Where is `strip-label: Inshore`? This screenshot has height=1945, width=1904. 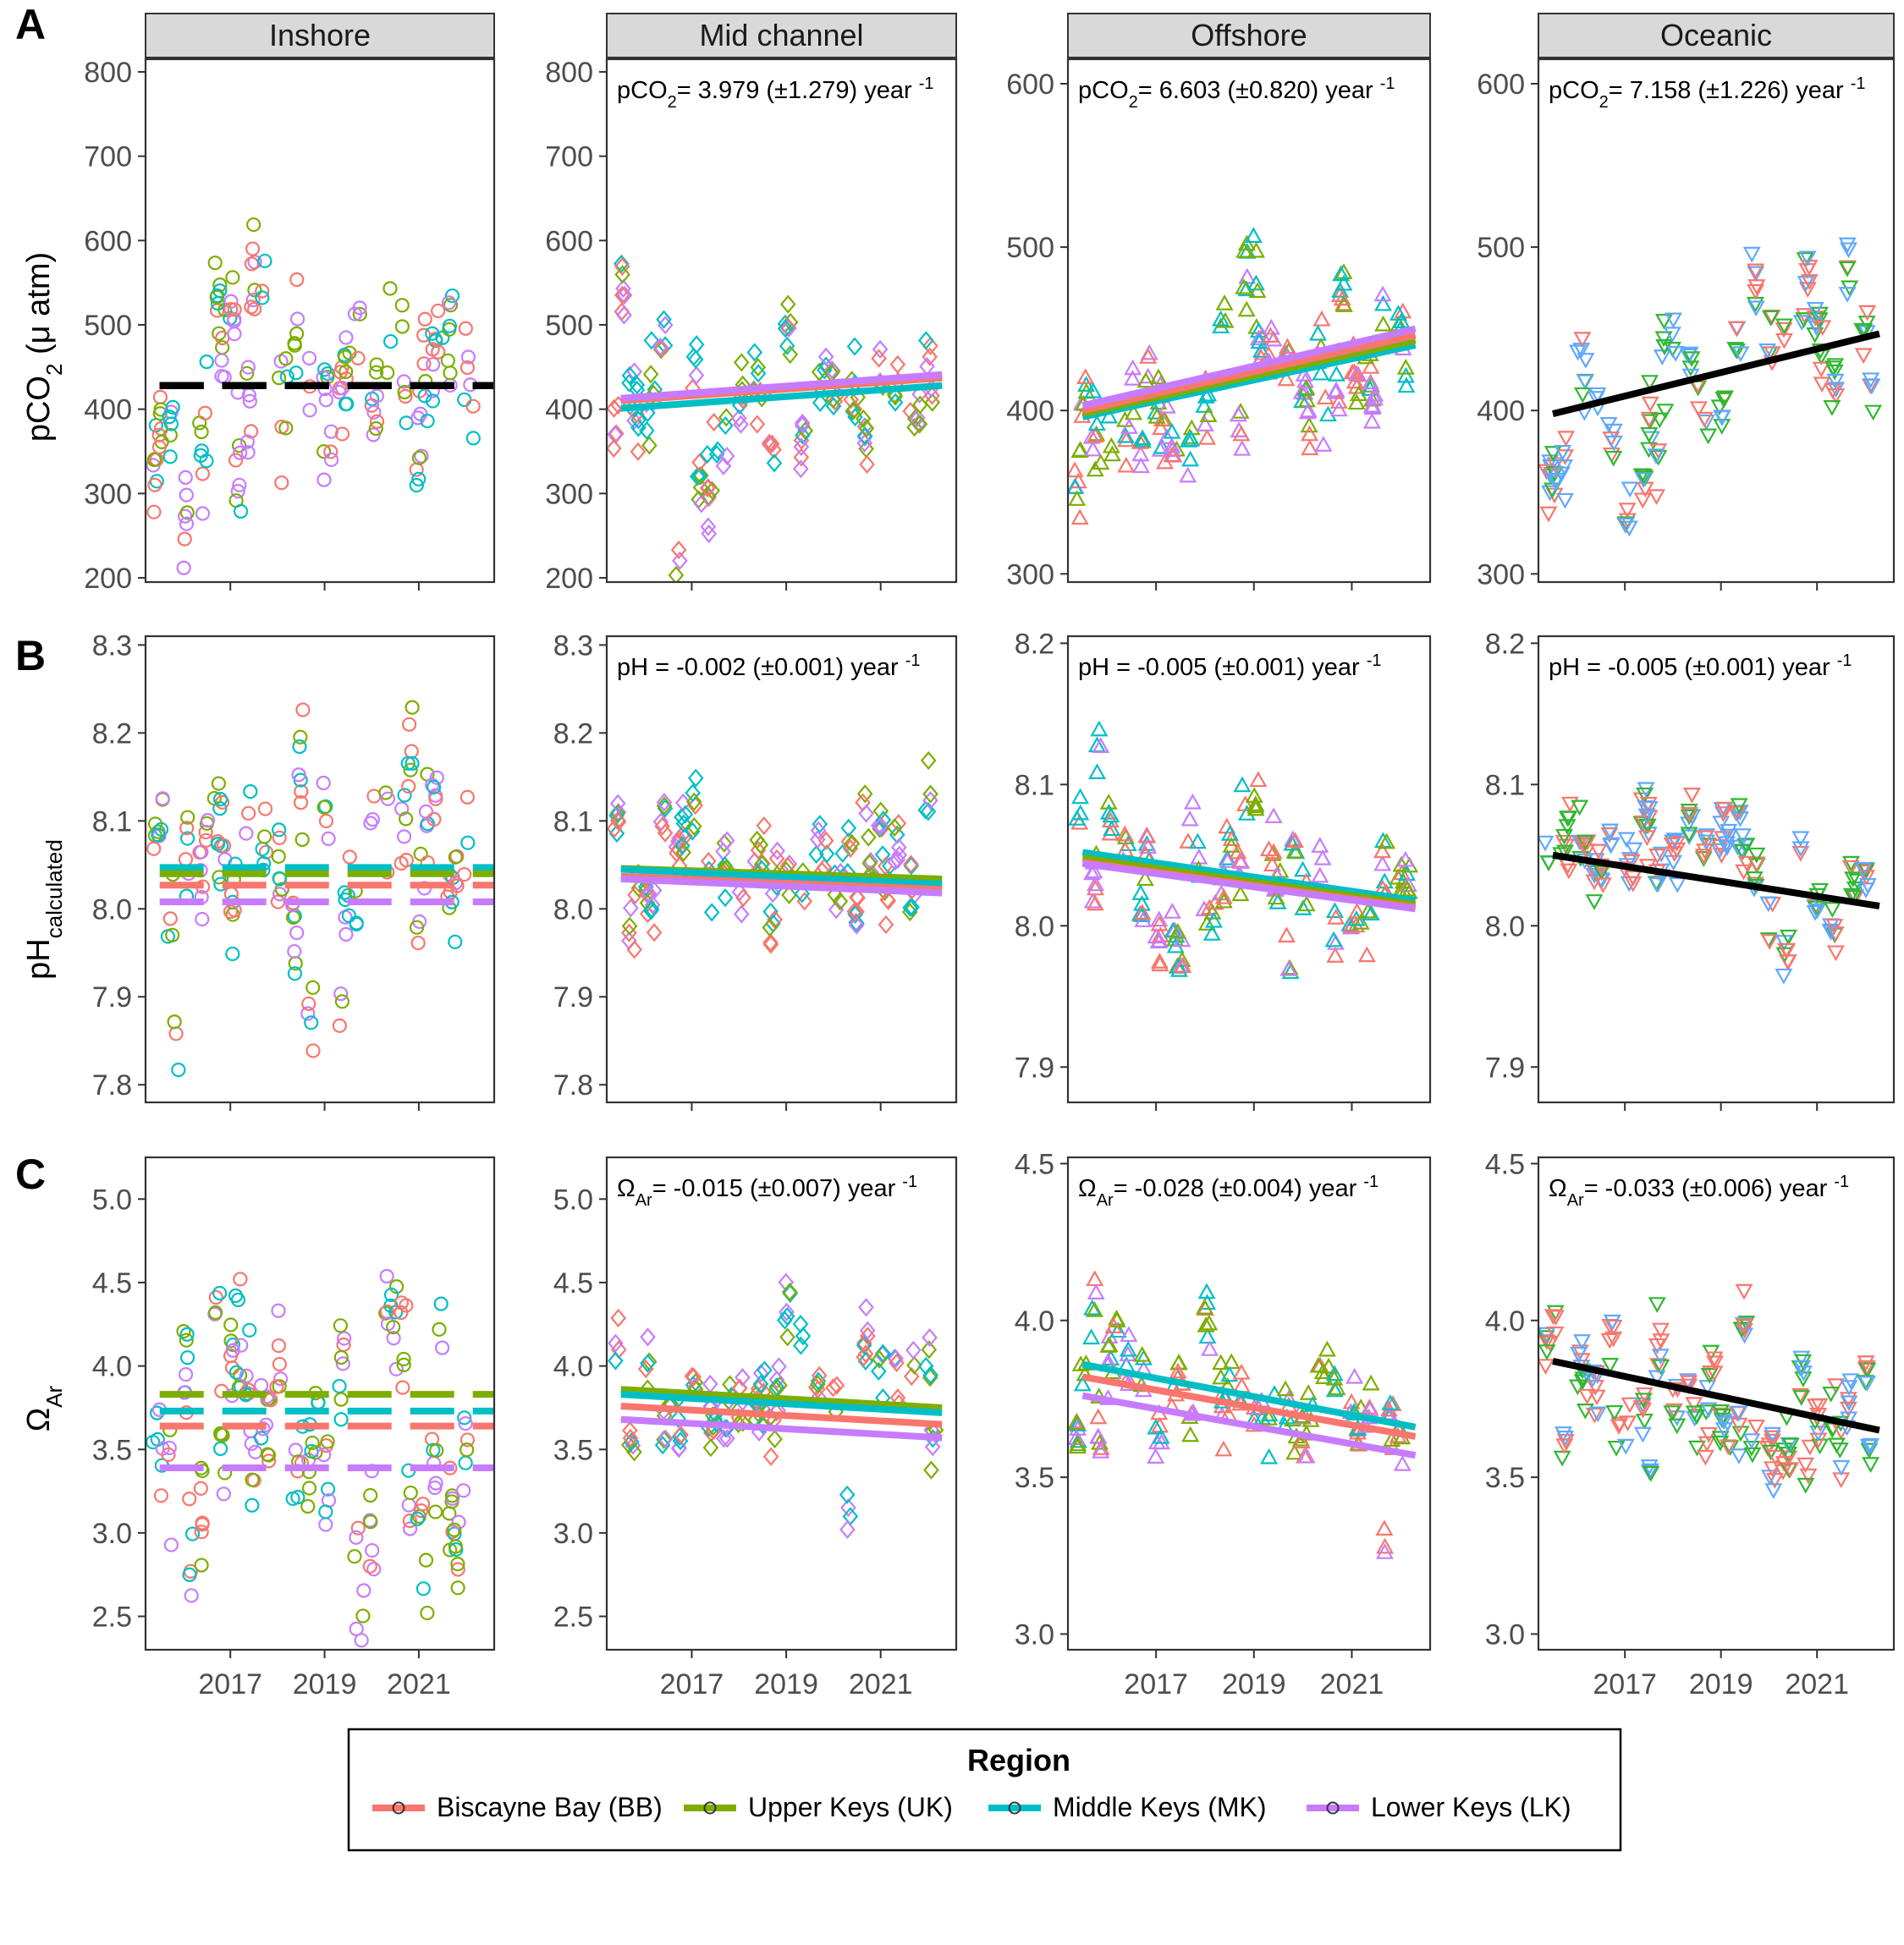 strip-label: Inshore is located at coordinates (320, 35).